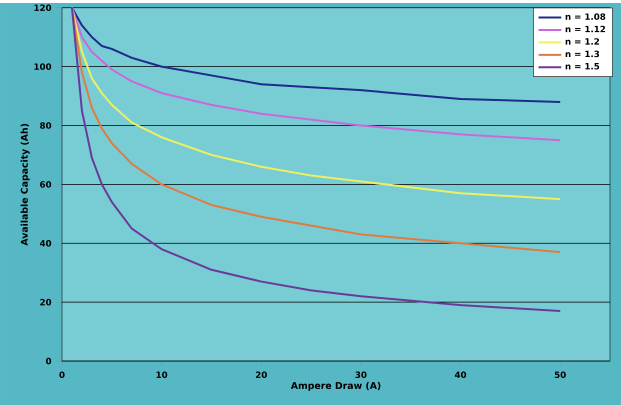 This screenshot has width=621, height=405. Describe the element at coordinates (46, 302) in the screenshot. I see `y-tick-label: 20` at that location.